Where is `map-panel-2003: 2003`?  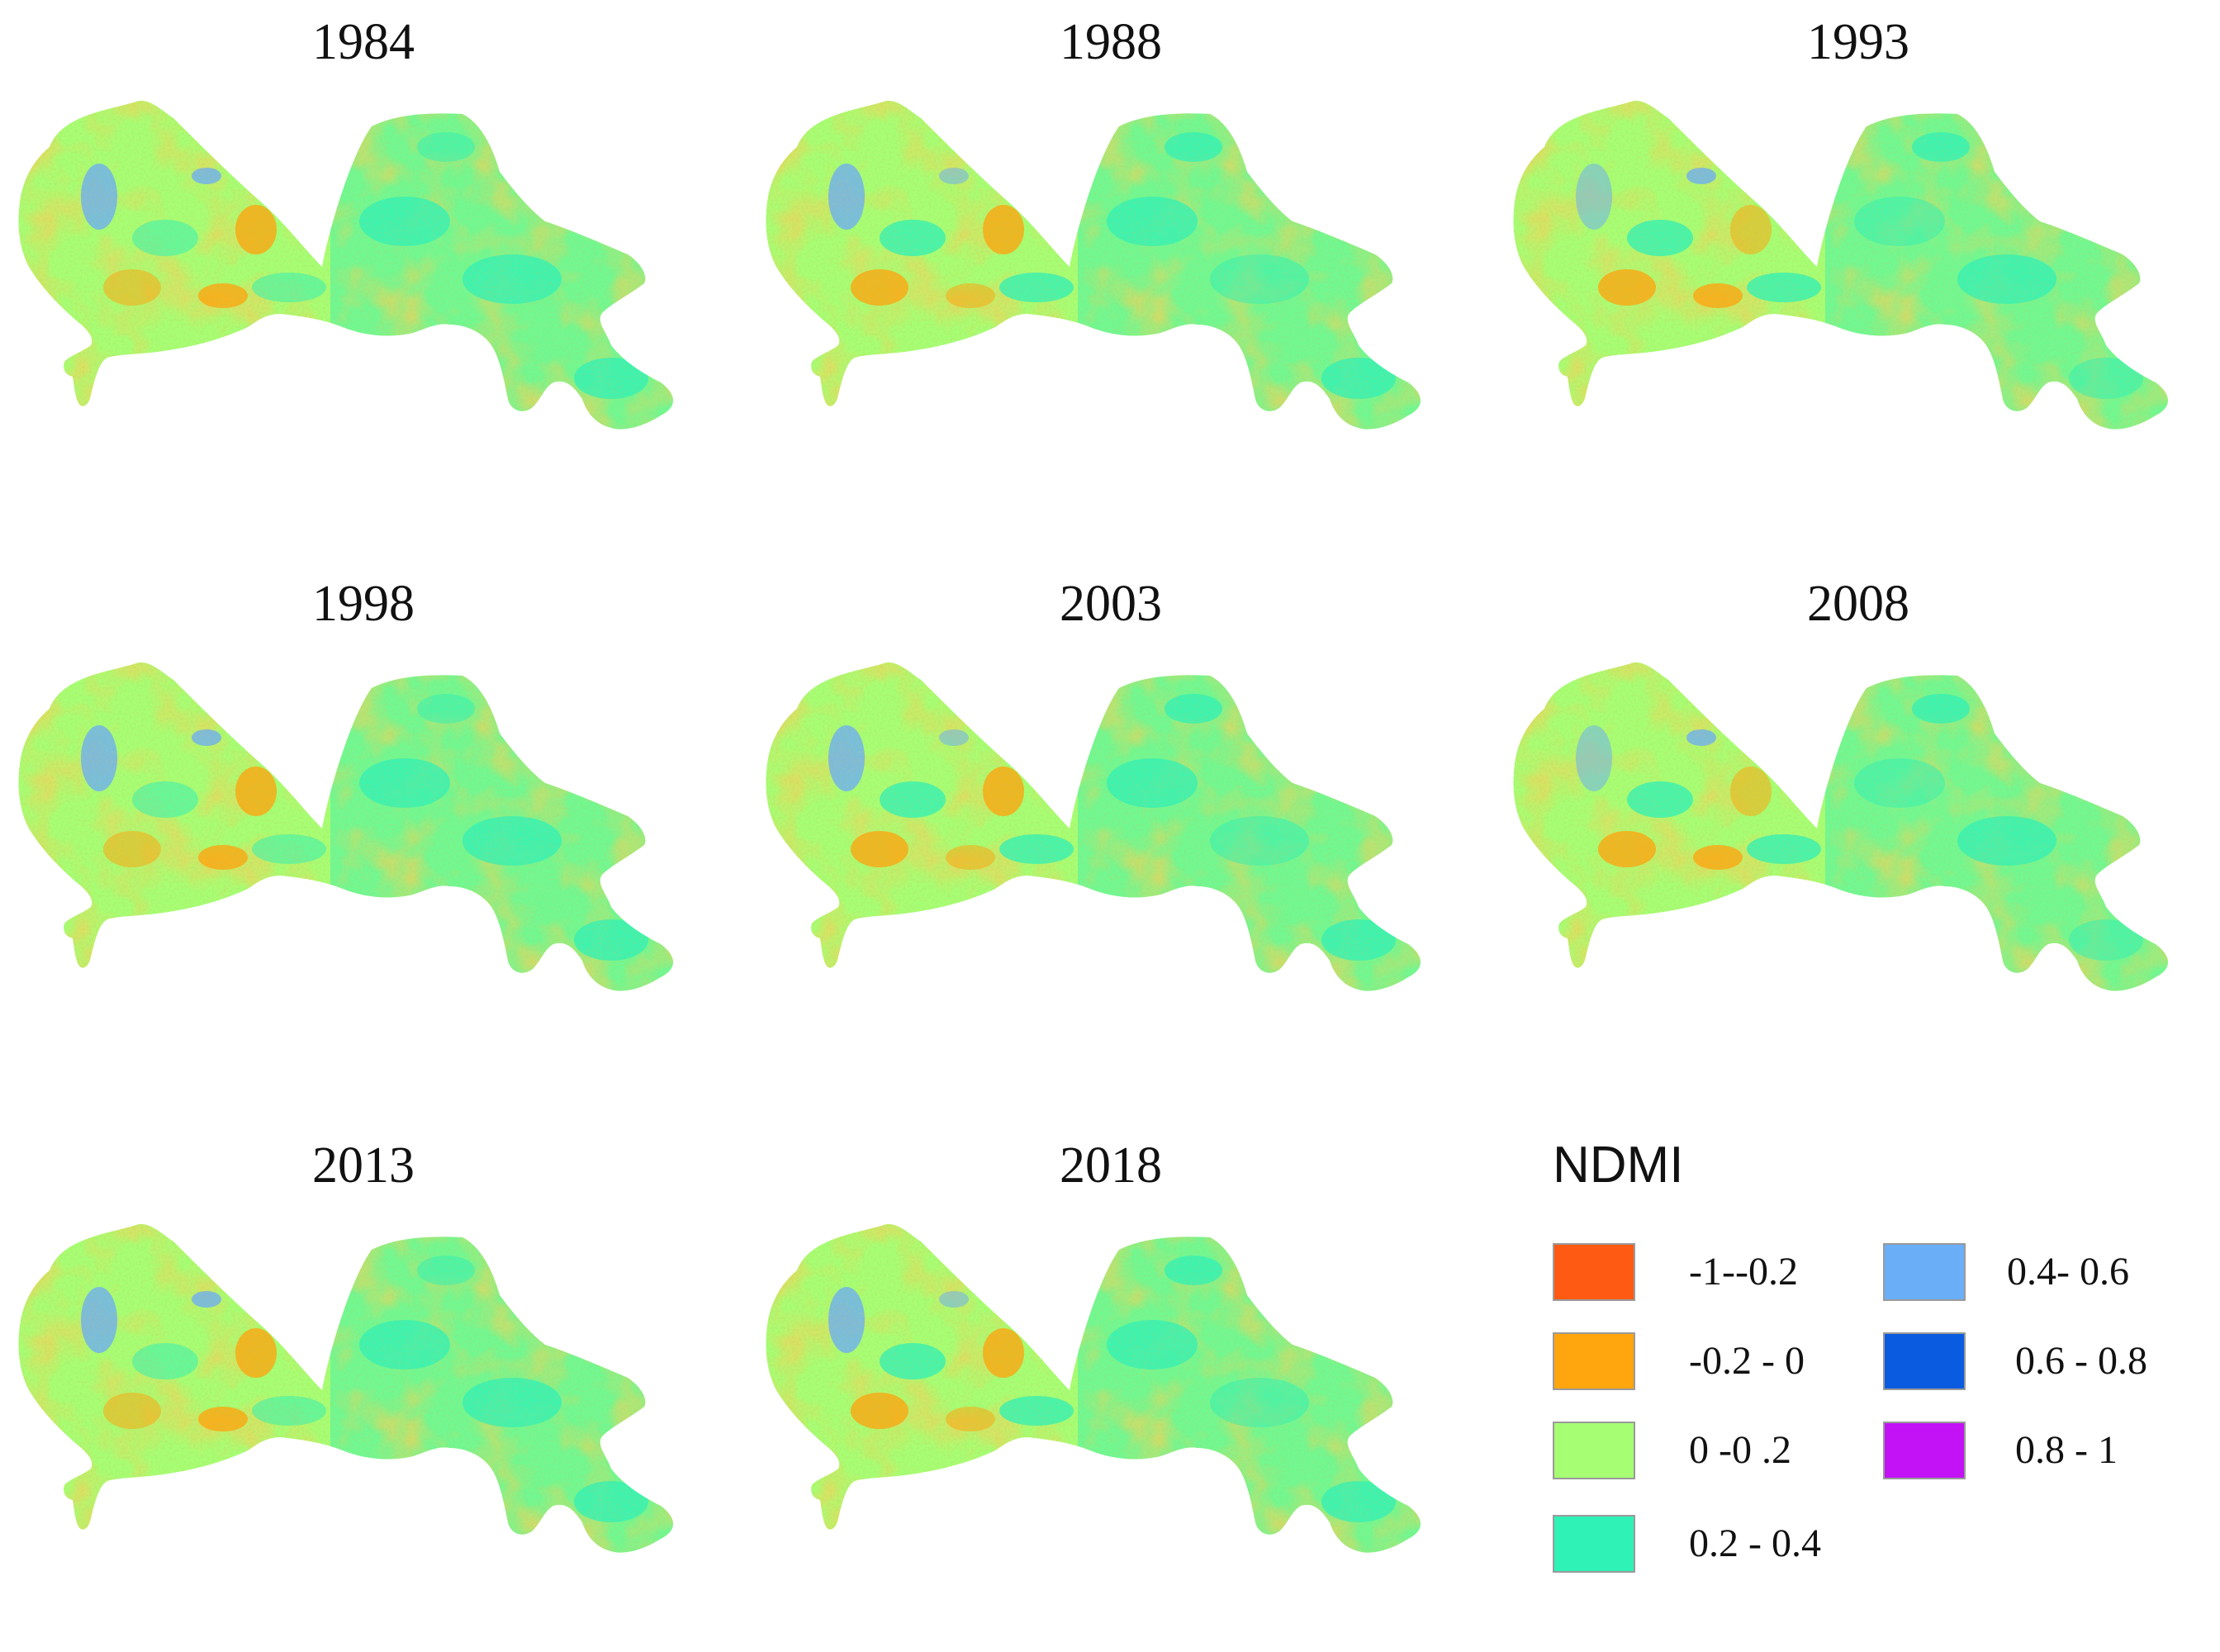
map-panel-2003: 2003 is located at coordinates (1110, 826).